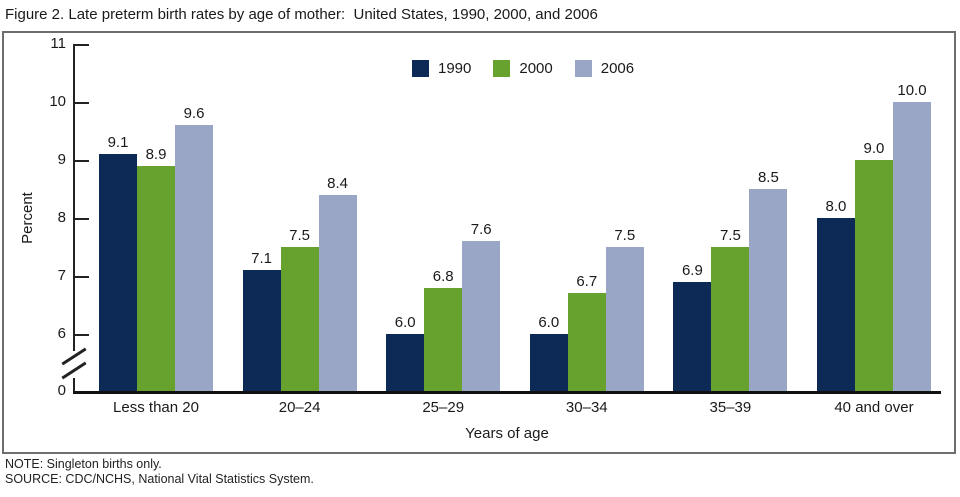 The image size is (960, 497). I want to click on bar-group: 6.0 6.7 7.5, so click(586, 309).